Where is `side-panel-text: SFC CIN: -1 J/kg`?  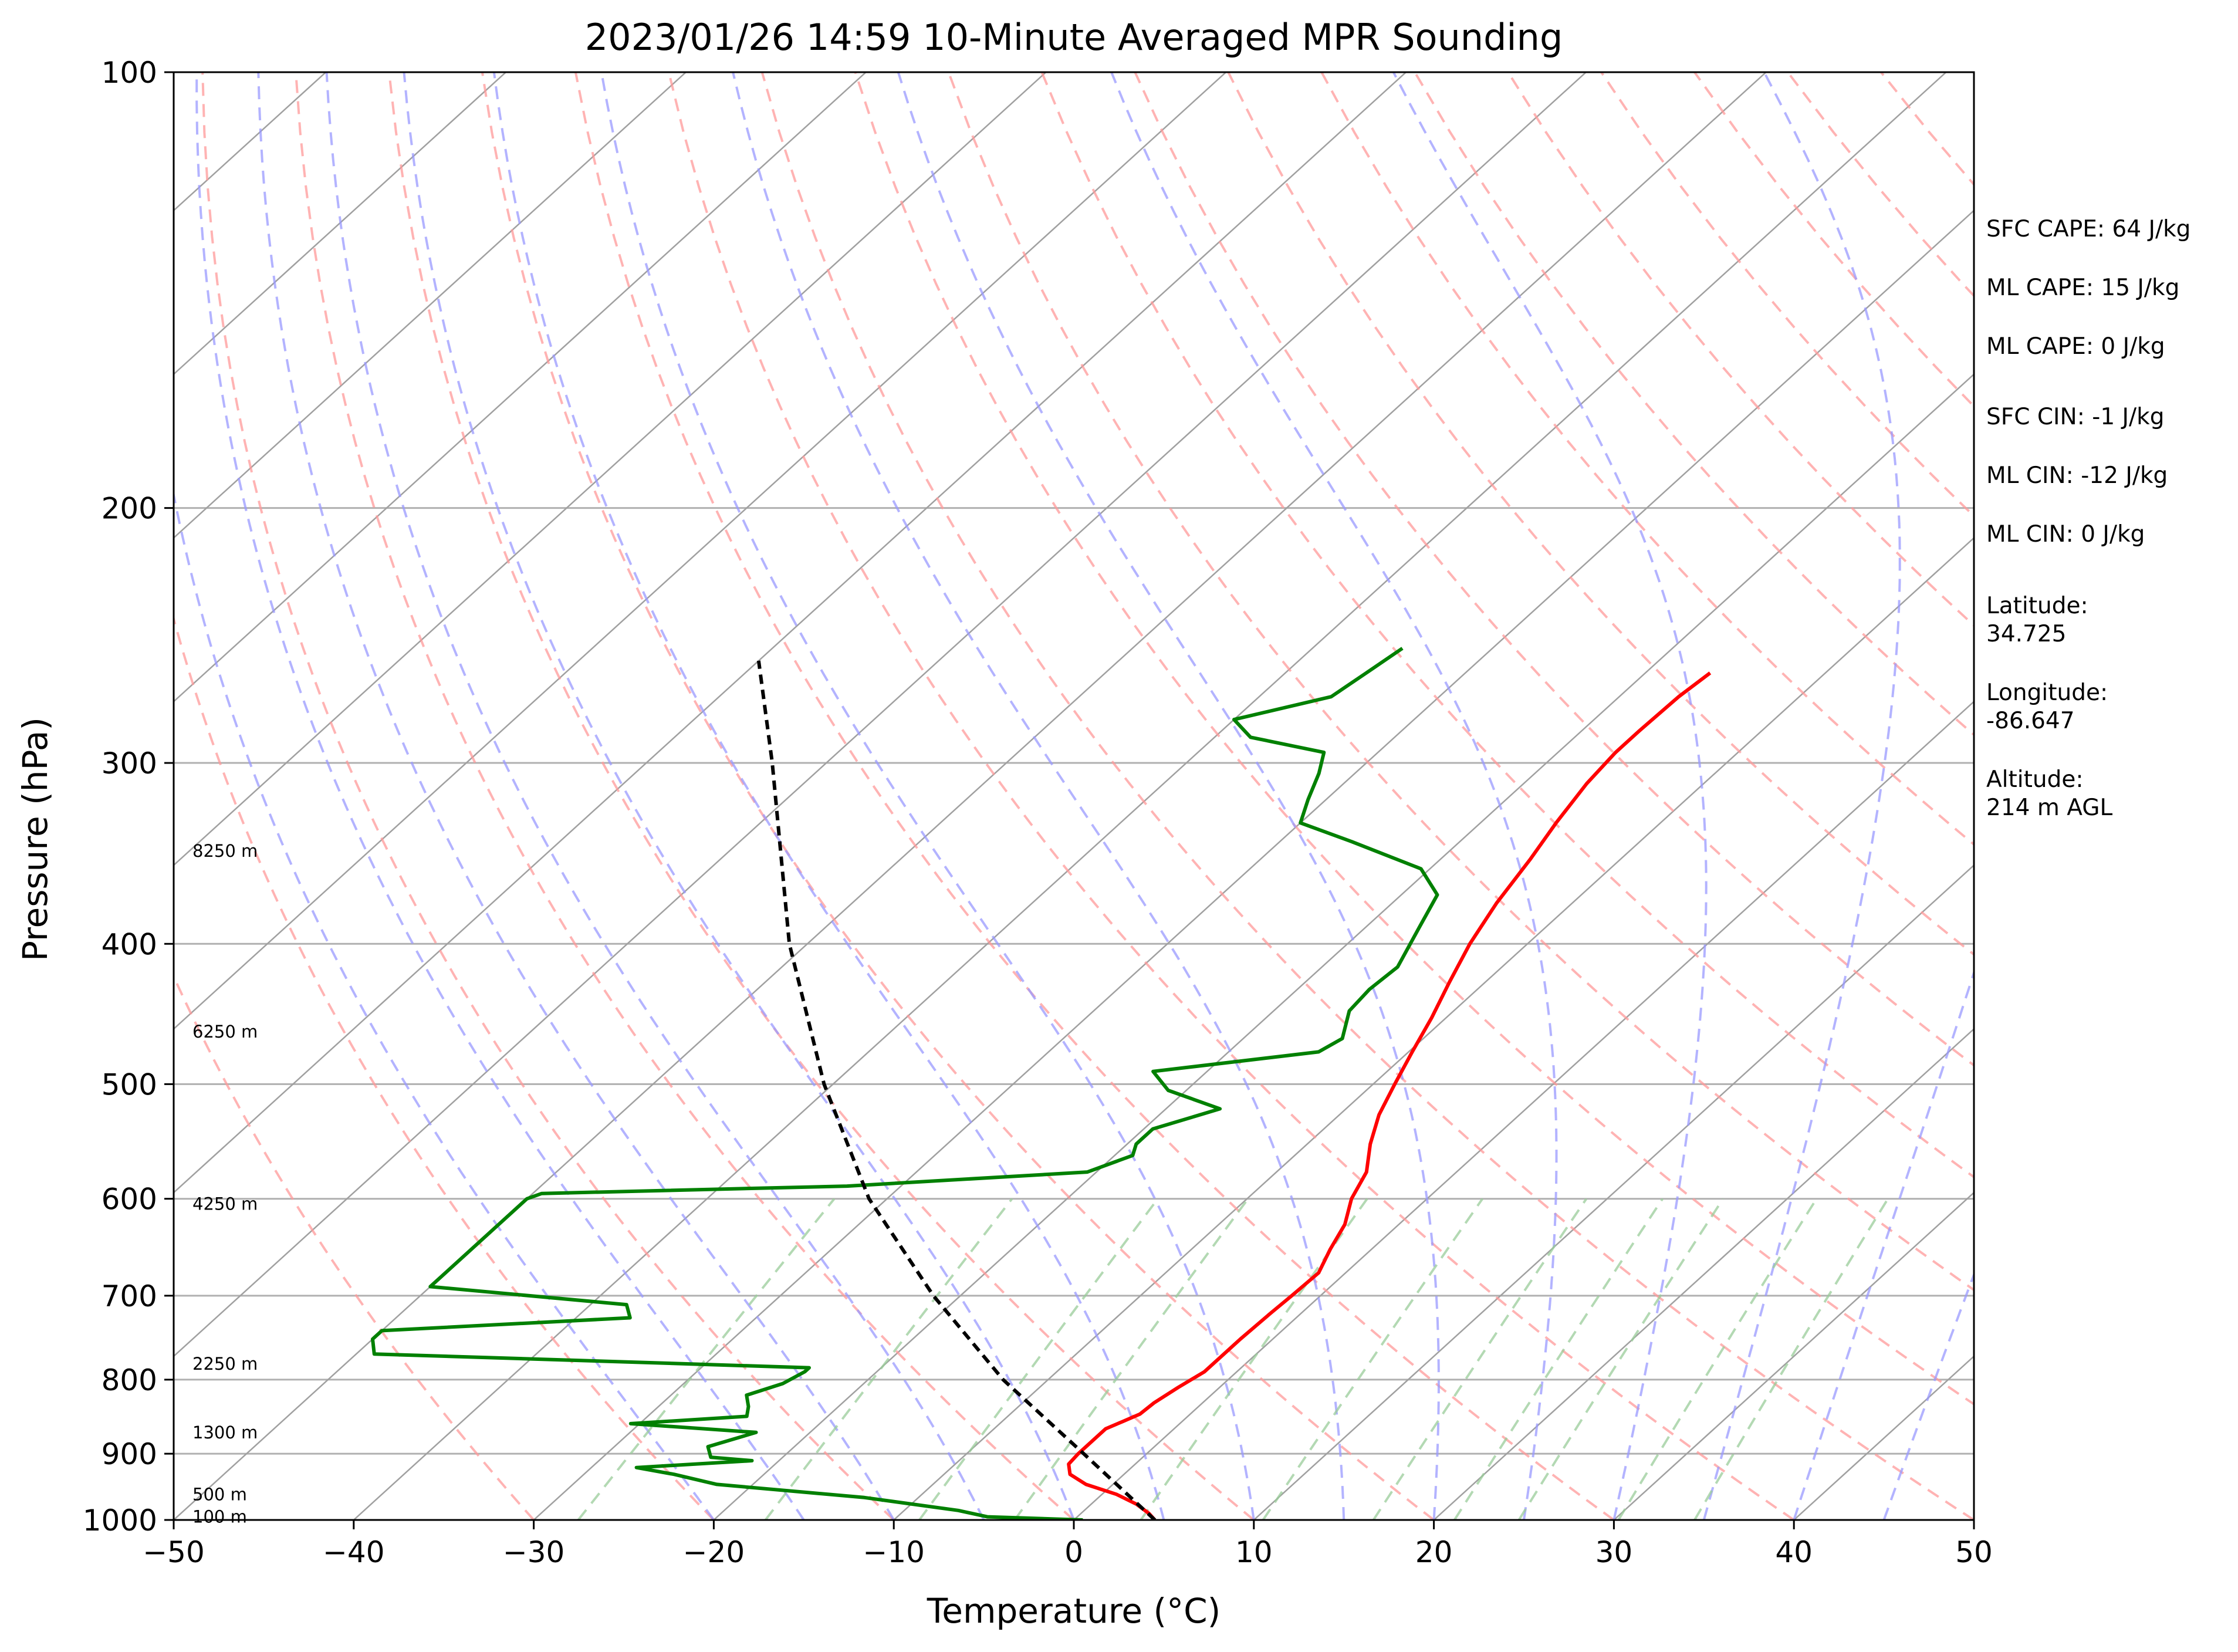
side-panel-text: SFC CIN: -1 J/kg is located at coordinates (2076, 417).